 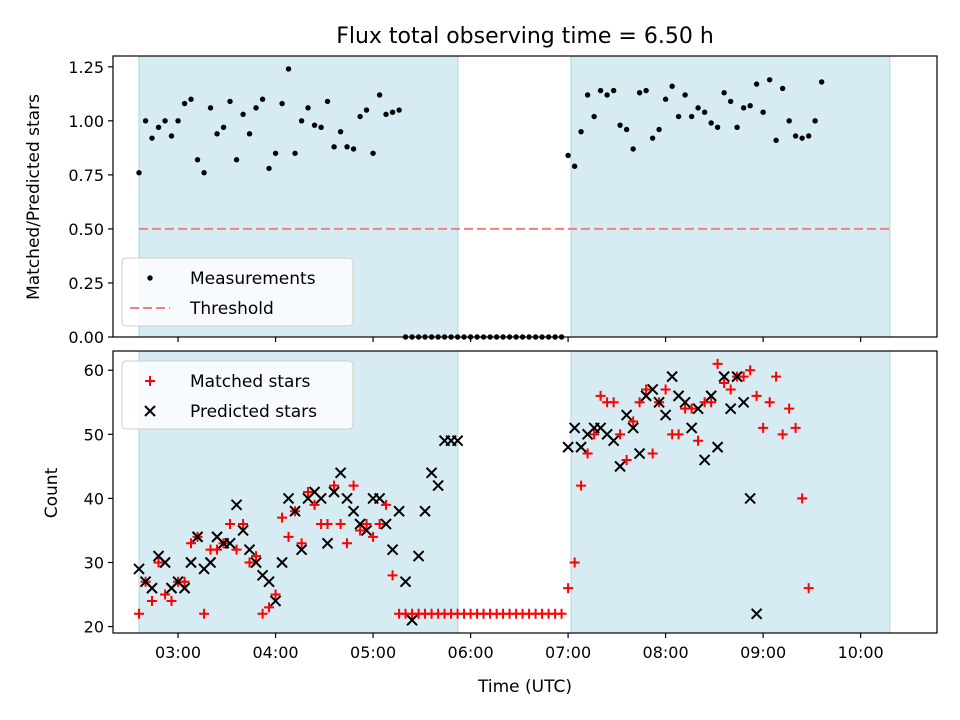 I want to click on y-tick-label: 30, so click(x=94, y=563).